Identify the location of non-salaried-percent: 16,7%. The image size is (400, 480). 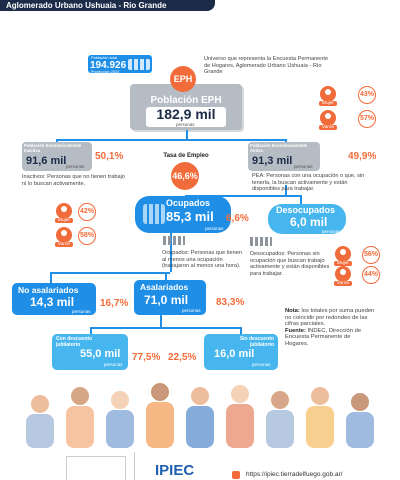
(114, 303).